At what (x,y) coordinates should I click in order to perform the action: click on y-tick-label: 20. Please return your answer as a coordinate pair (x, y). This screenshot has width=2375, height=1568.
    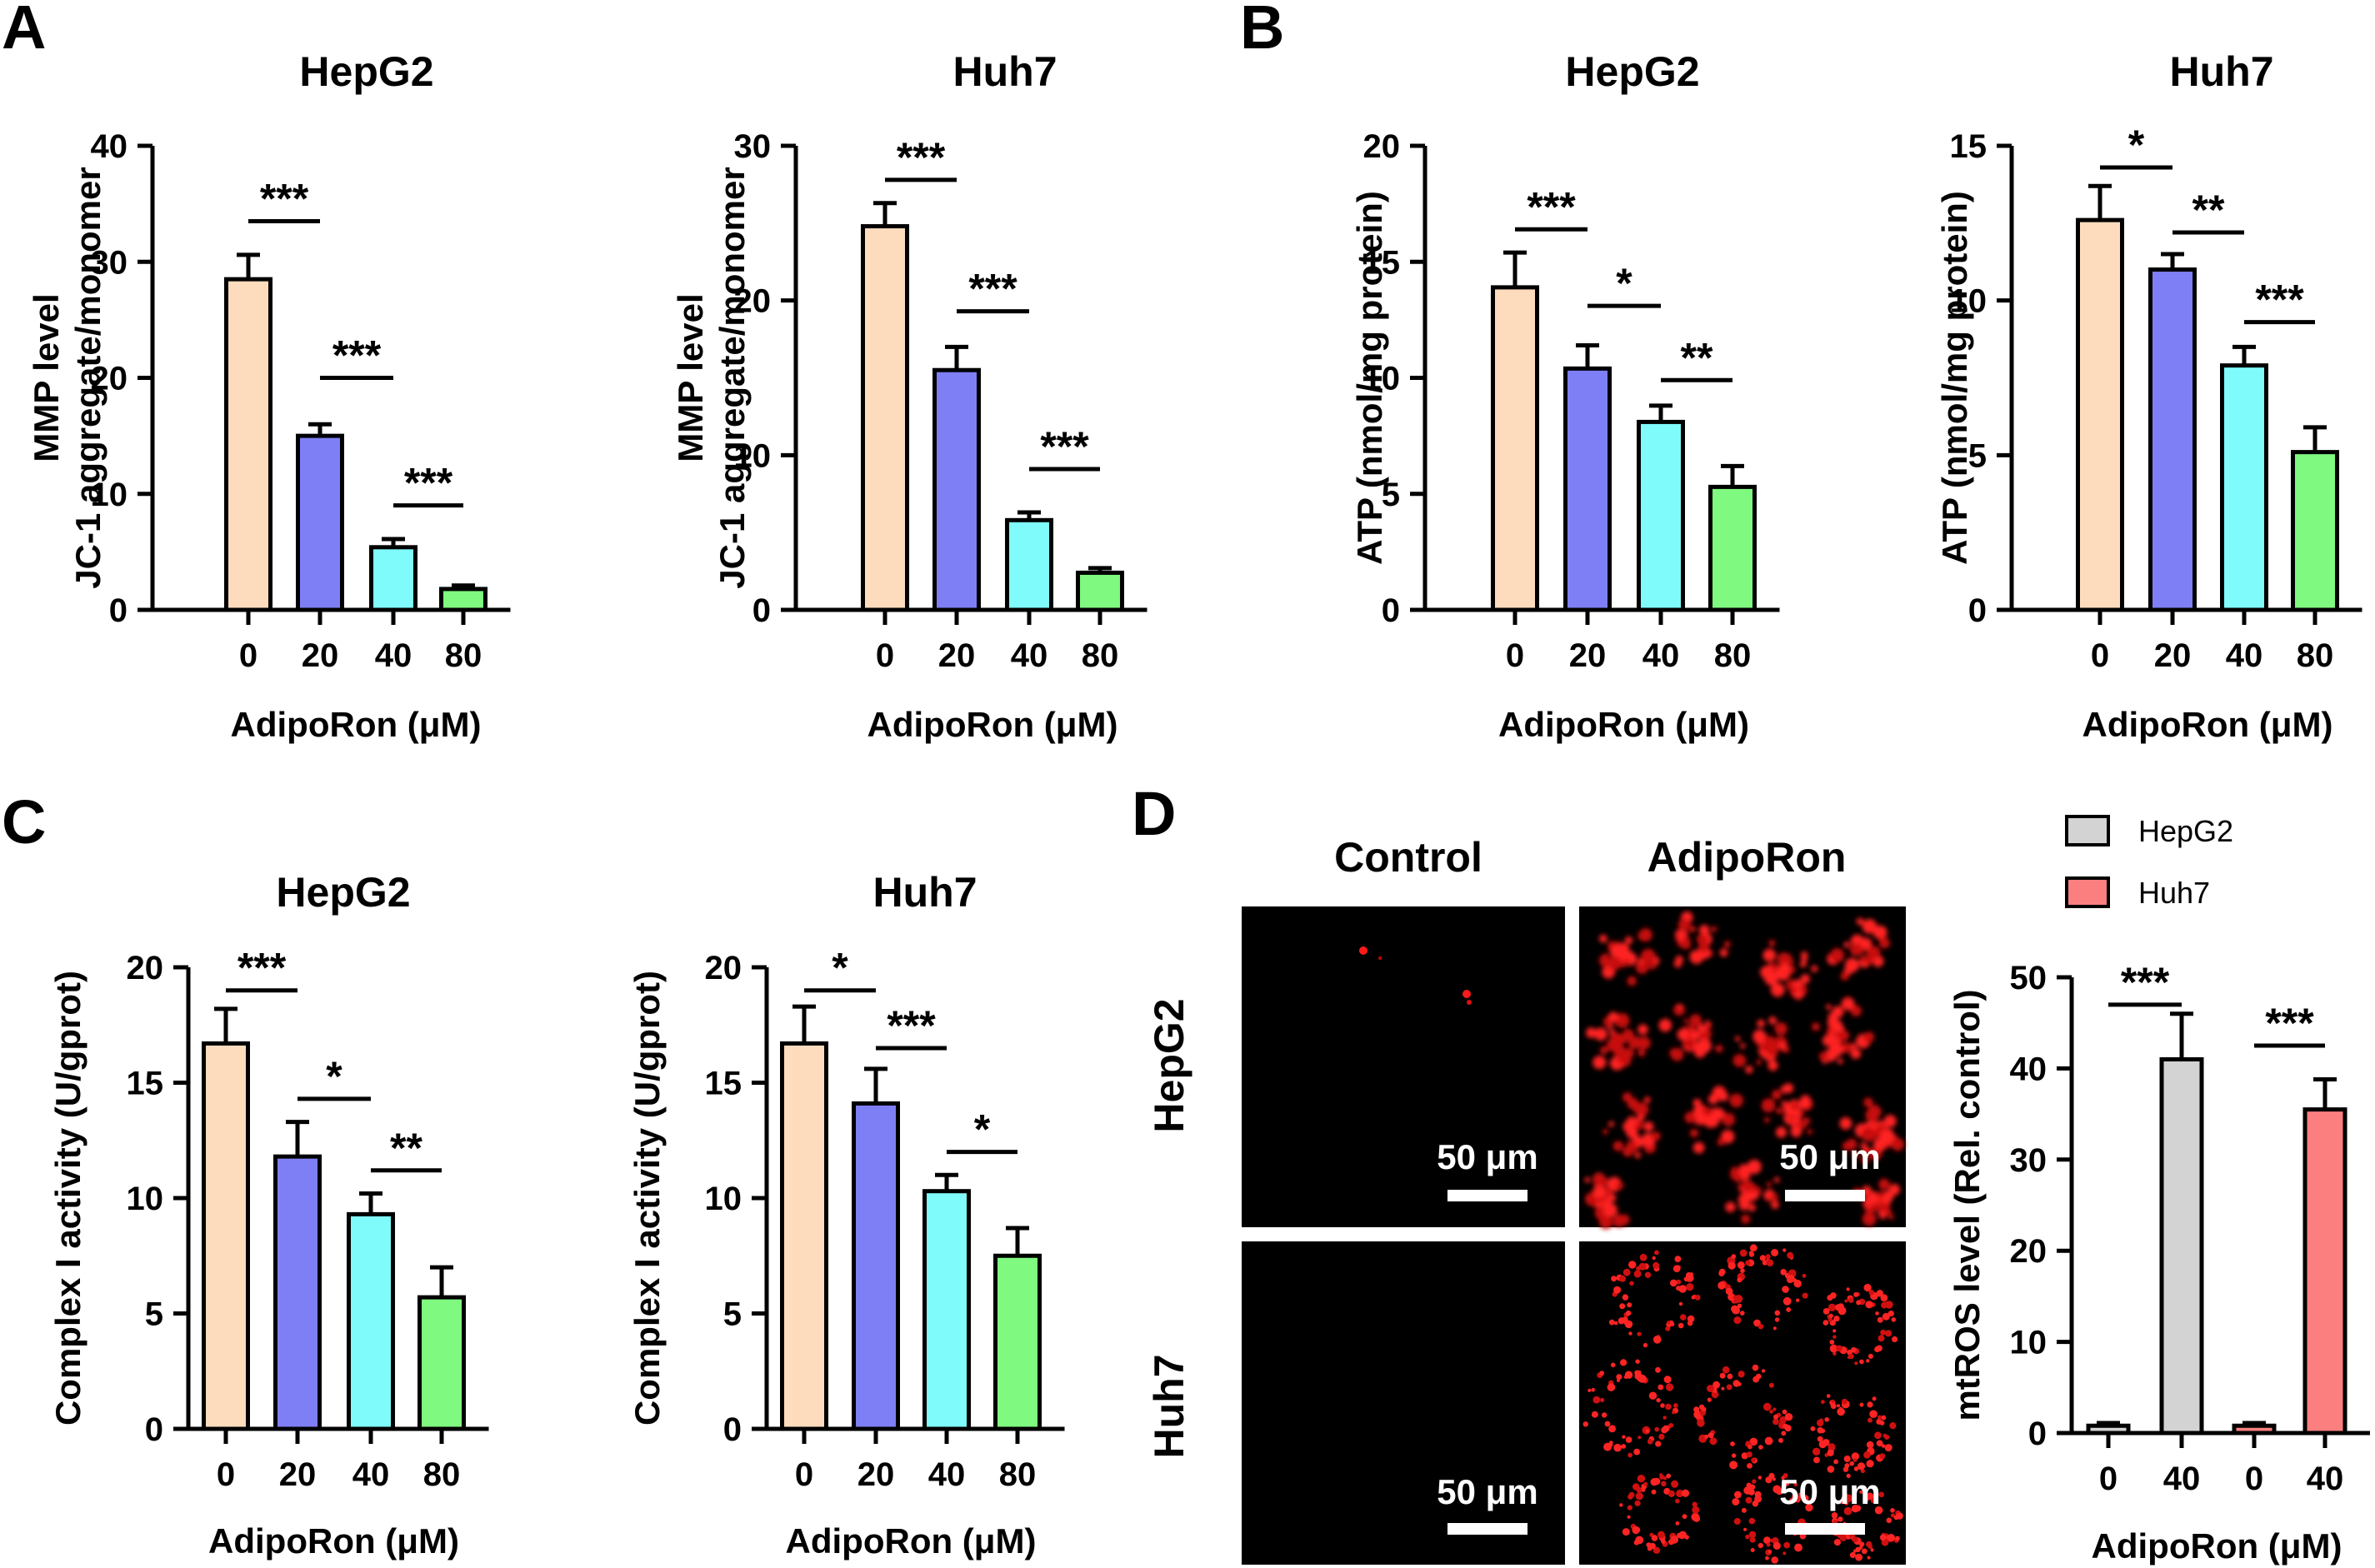
    Looking at the image, I should click on (145, 968).